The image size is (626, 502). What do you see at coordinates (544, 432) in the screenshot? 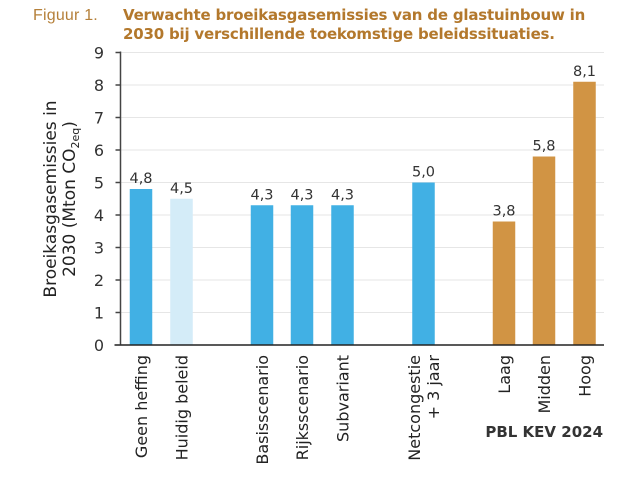
I see `source-annotation: PBL KEV 2024` at bounding box center [544, 432].